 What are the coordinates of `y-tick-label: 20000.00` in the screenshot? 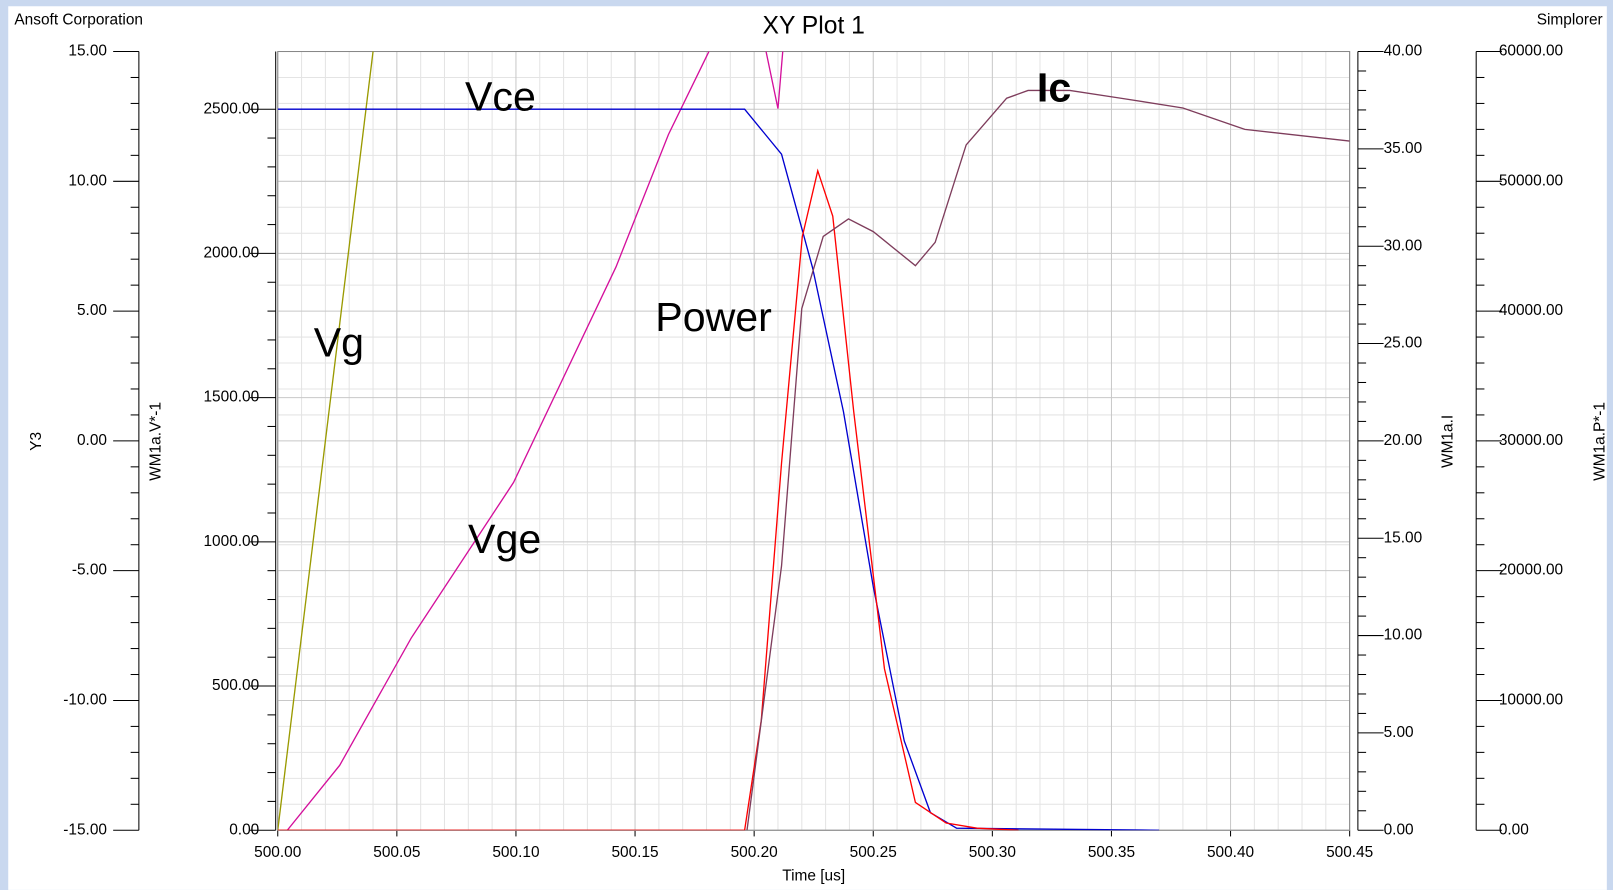 It's located at (1531, 570).